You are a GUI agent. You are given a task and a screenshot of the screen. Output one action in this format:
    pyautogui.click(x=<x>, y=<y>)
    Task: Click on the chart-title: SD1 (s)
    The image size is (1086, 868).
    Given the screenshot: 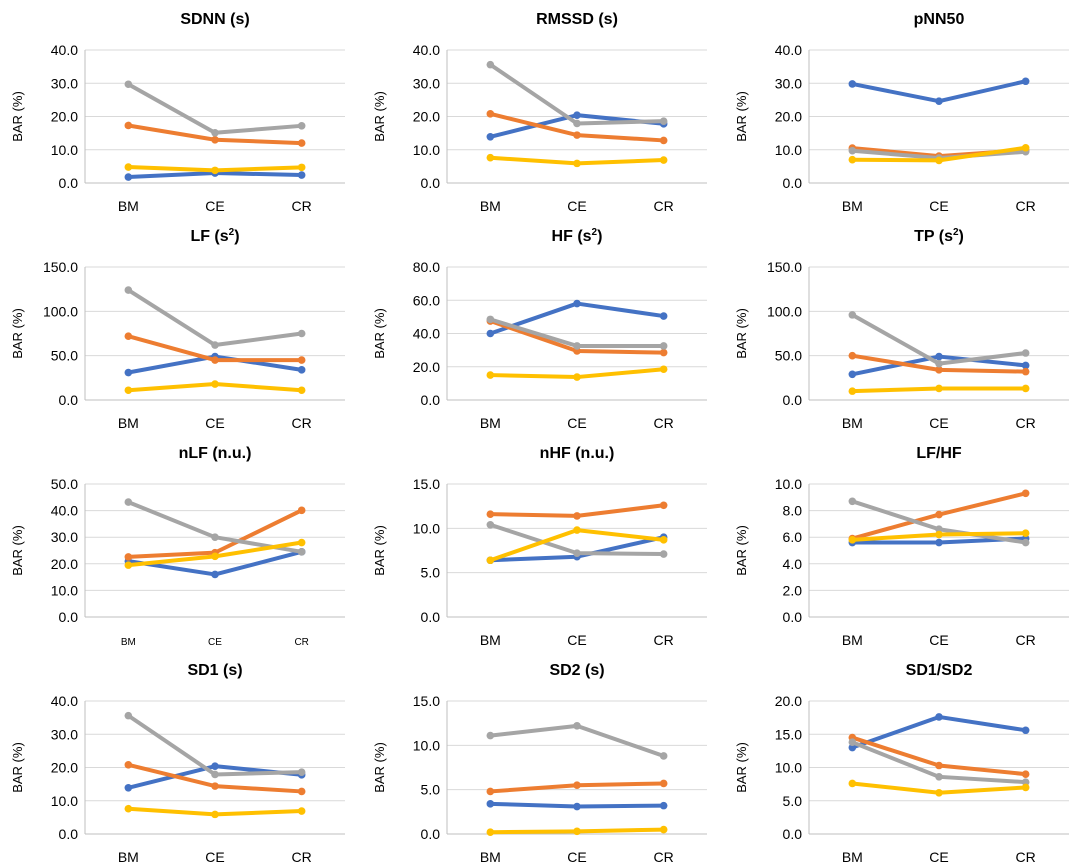 What is the action you would take?
    pyautogui.click(x=214, y=670)
    